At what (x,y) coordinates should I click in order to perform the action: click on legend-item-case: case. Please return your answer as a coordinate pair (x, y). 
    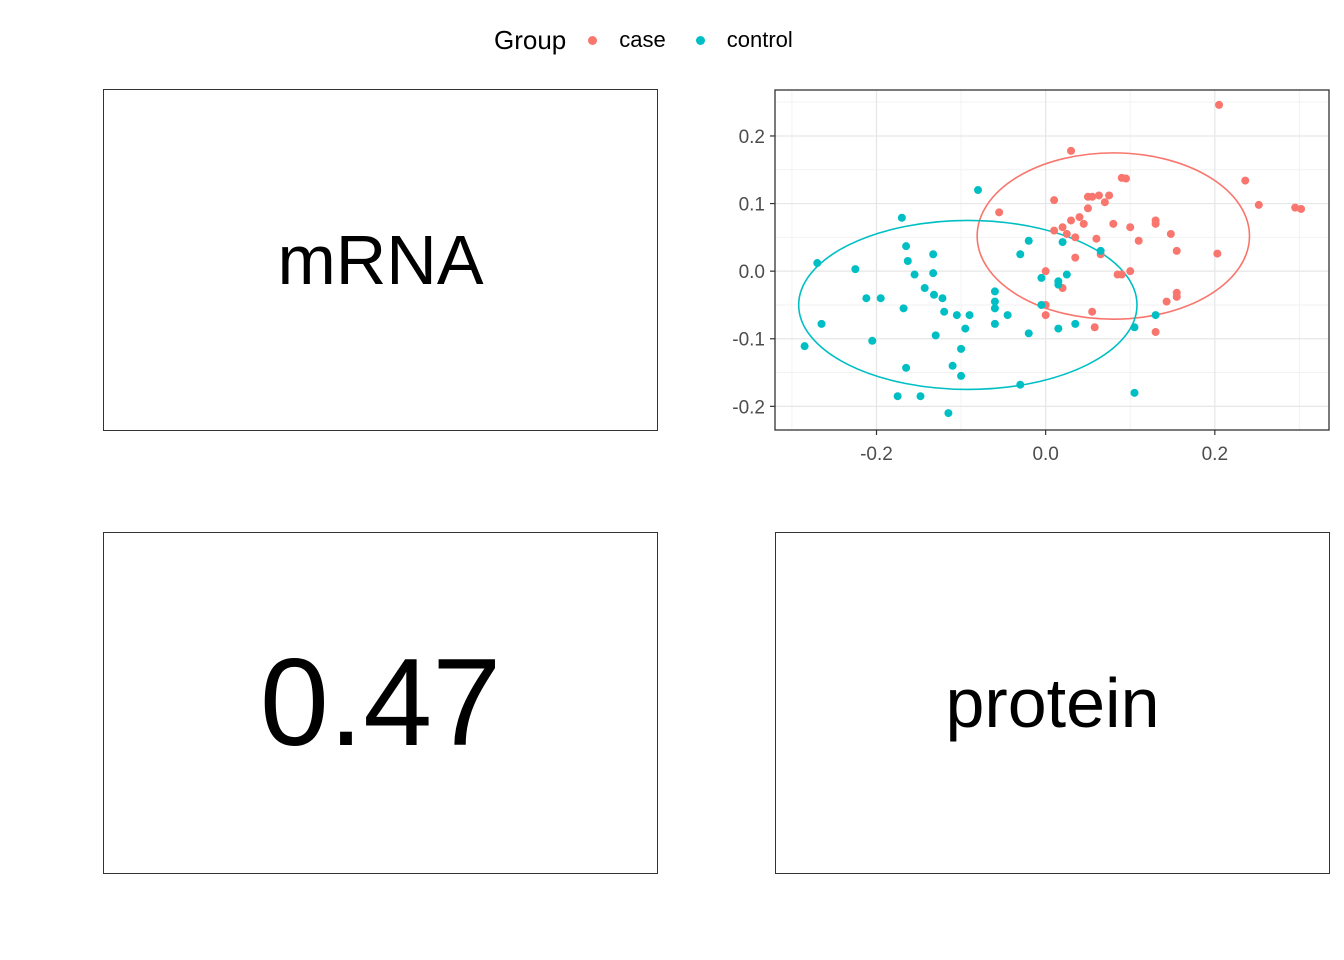
    Looking at the image, I should click on (627, 40).